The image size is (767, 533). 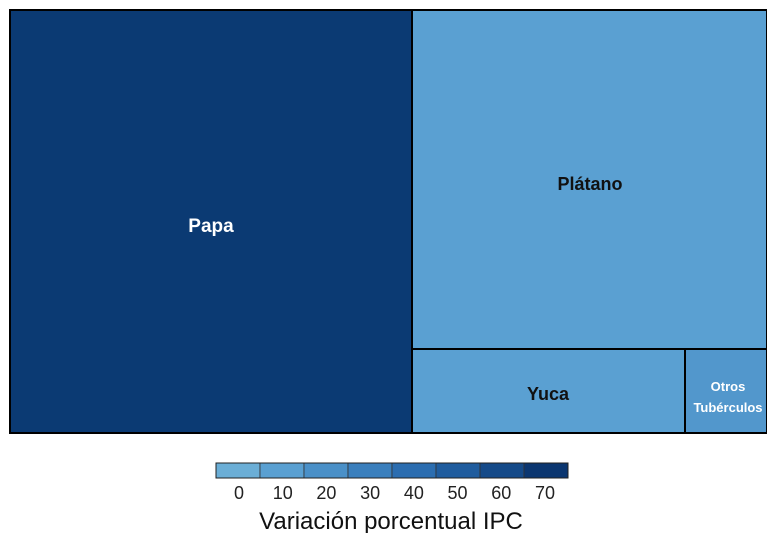 I want to click on legend-tick-label: 50, so click(x=458, y=493).